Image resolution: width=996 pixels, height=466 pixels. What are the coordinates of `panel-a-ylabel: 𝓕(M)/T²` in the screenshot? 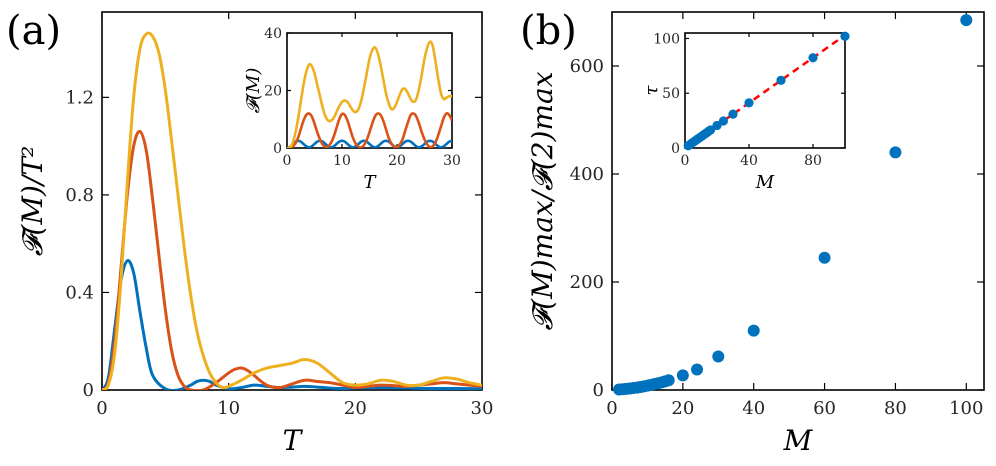 It's located at (32, 201).